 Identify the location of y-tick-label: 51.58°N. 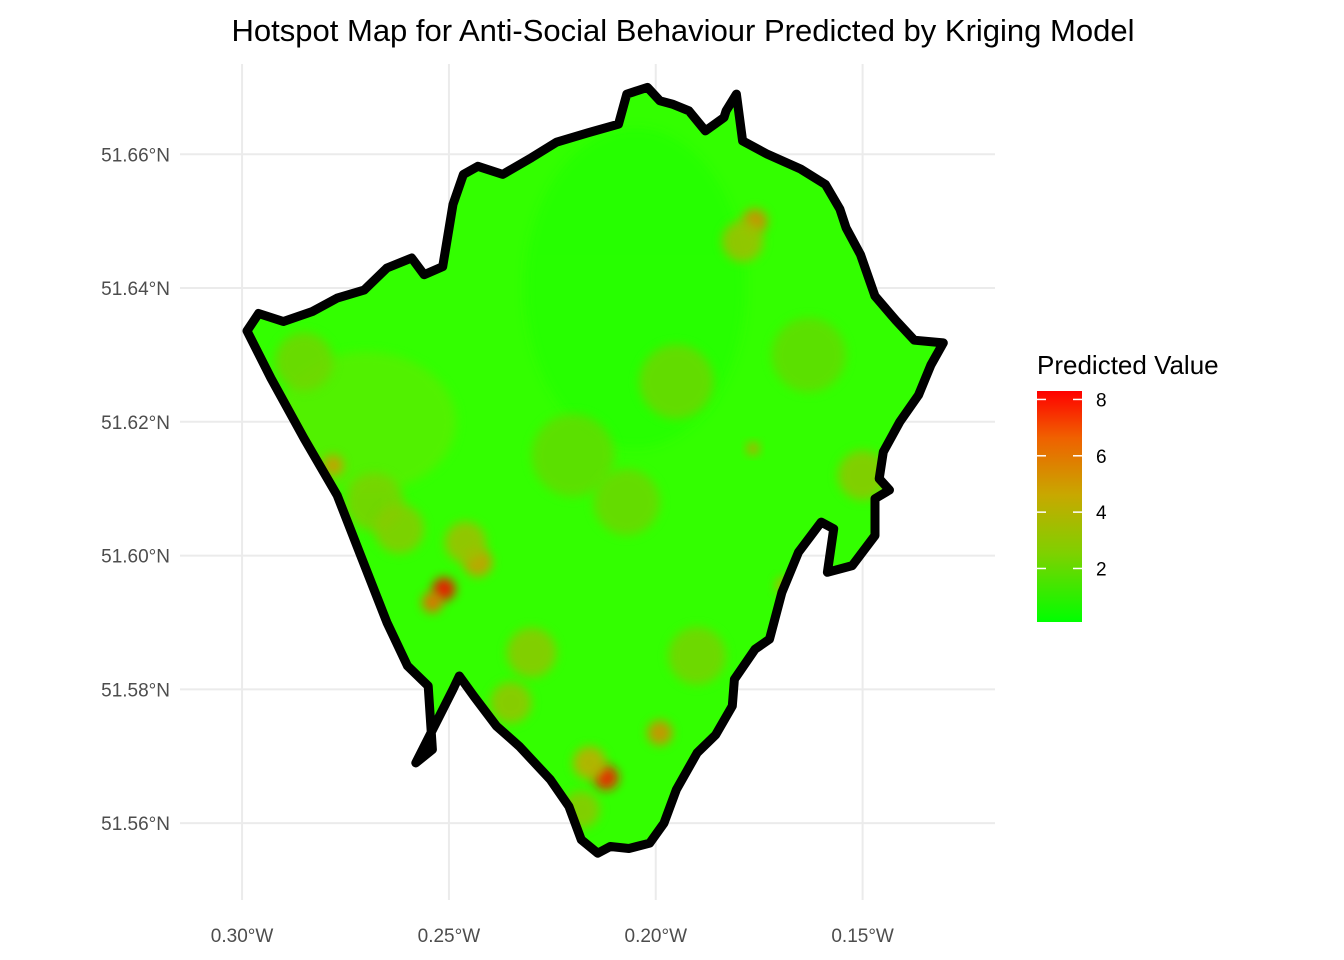
(135, 690).